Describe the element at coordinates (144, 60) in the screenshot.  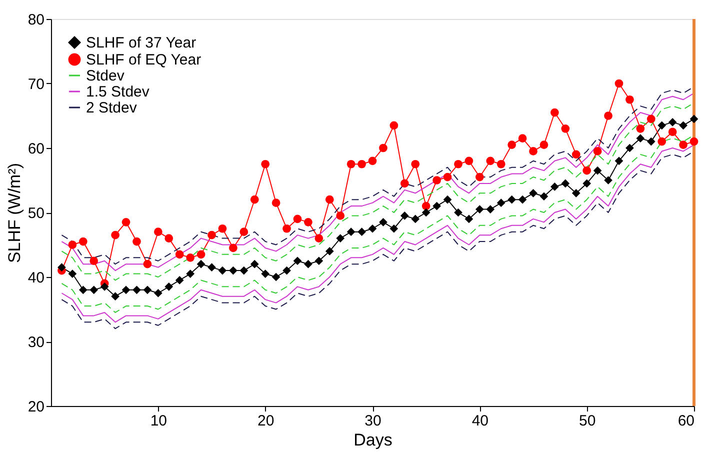
I see `legend-label: SLHF of EQ Year` at that location.